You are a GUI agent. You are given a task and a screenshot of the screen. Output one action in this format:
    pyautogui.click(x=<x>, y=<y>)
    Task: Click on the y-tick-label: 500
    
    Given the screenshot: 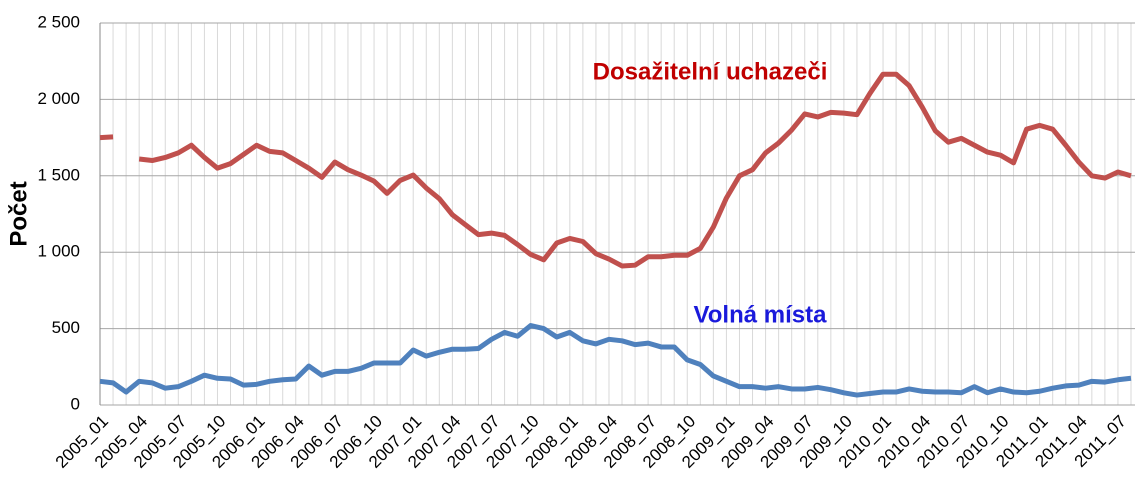 What is the action you would take?
    pyautogui.click(x=66, y=327)
    